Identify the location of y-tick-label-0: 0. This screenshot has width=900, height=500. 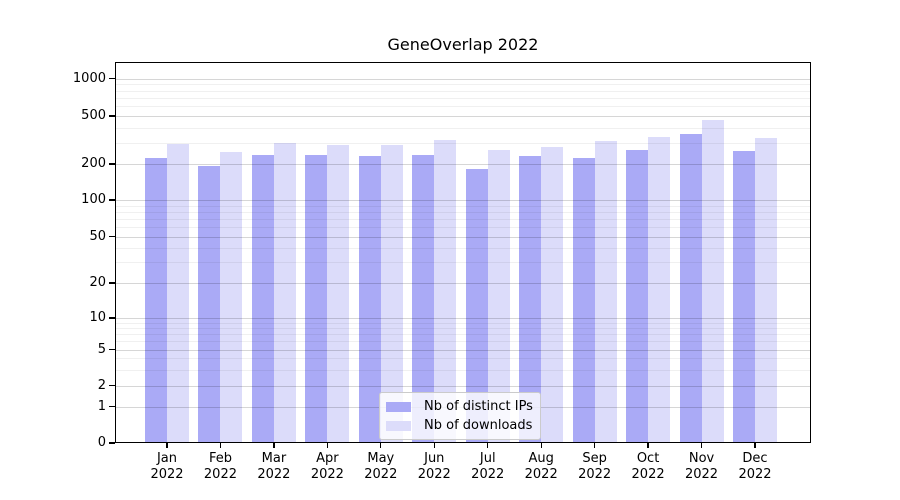
(101, 442).